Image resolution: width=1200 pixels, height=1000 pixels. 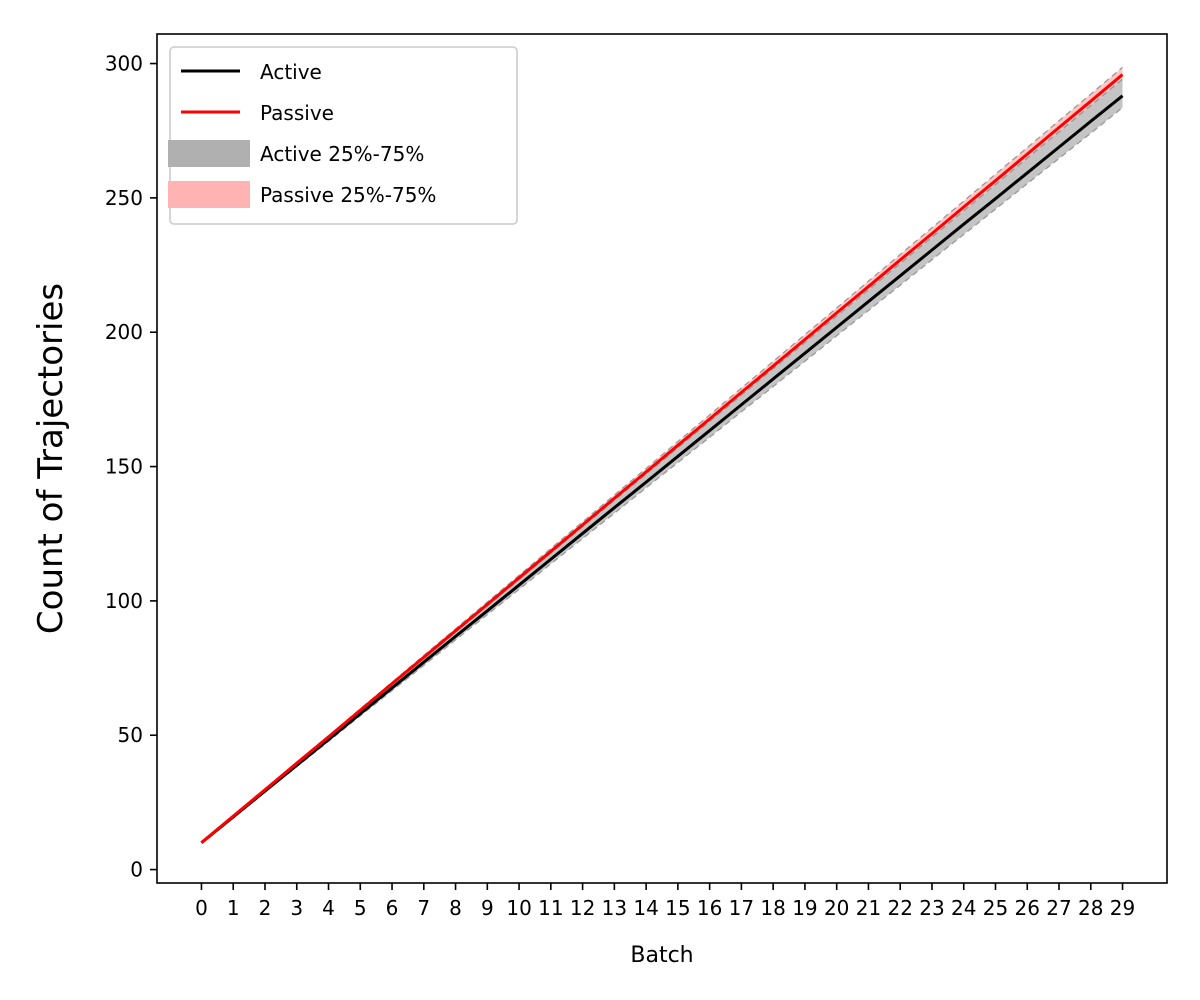 I want to click on y-tick-label: 50, so click(x=130, y=735).